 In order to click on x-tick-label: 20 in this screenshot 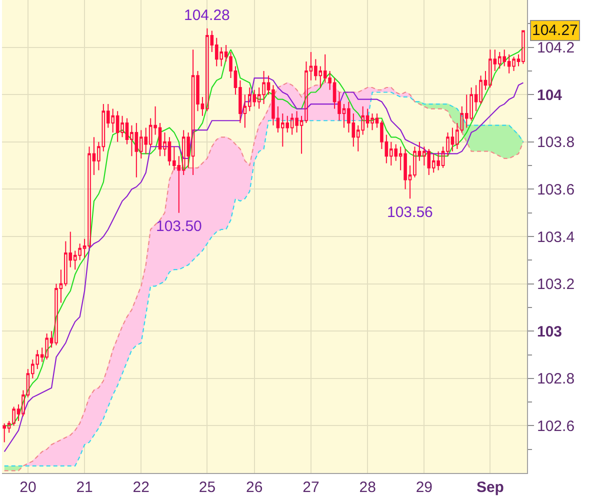, I will do `click(28, 487)`.